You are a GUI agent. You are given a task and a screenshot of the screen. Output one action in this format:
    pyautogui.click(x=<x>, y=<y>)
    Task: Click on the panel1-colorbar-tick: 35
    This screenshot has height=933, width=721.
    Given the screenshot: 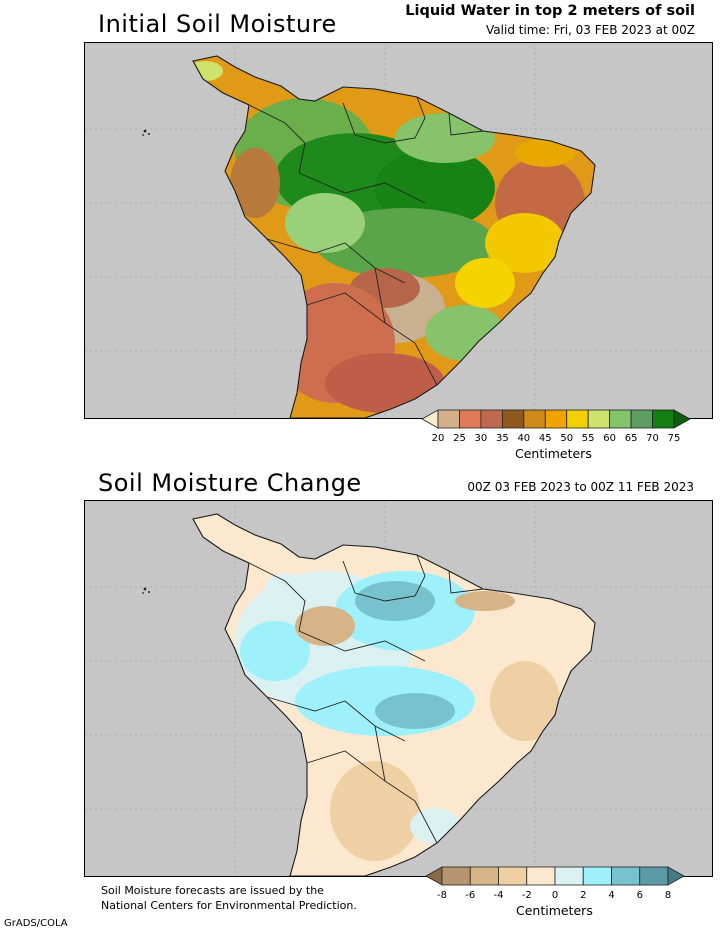 What is the action you would take?
    pyautogui.click(x=502, y=438)
    